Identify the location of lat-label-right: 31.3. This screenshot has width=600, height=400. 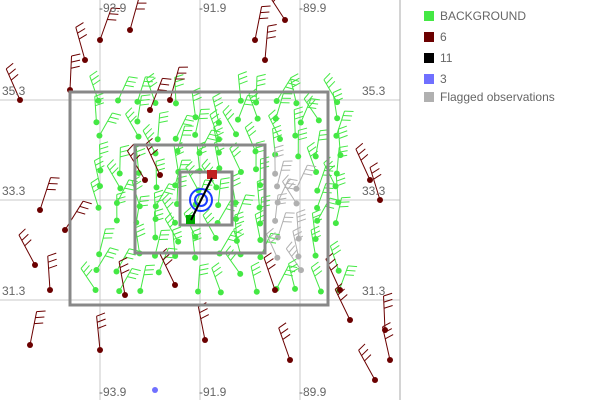
(374, 291).